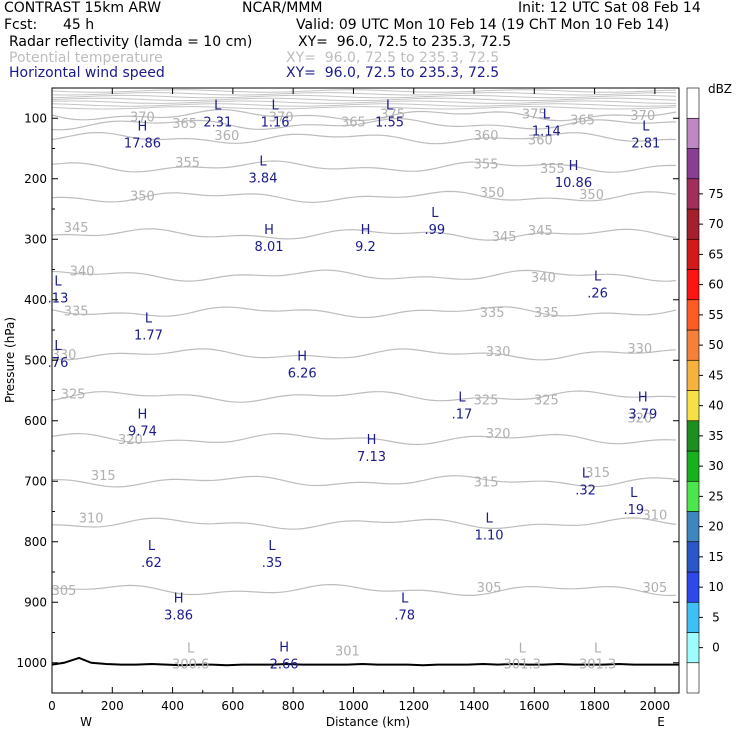 The height and width of the screenshot is (740, 740). Describe the element at coordinates (73, 395) in the screenshot. I see `isentrope-label: 325` at that location.